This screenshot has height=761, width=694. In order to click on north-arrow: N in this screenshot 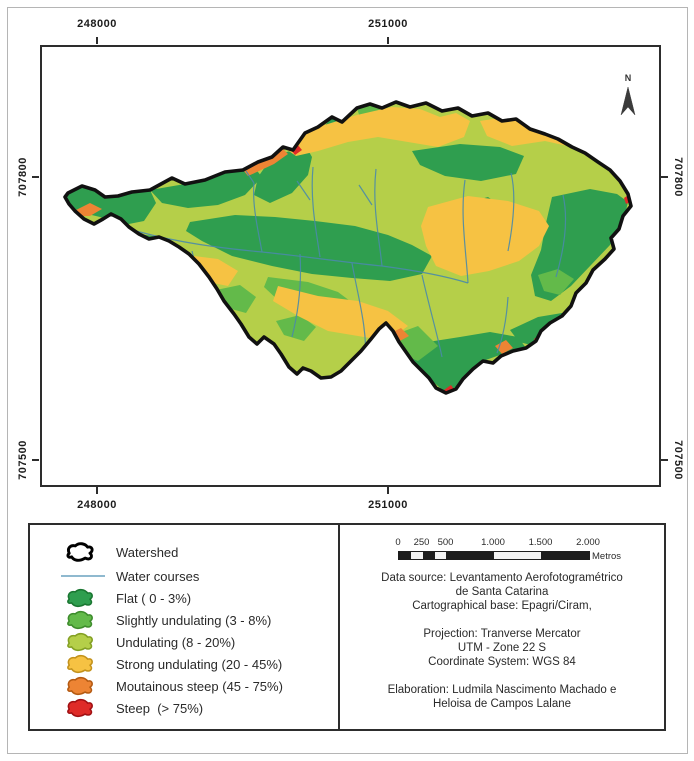, I will do `click(628, 94)`.